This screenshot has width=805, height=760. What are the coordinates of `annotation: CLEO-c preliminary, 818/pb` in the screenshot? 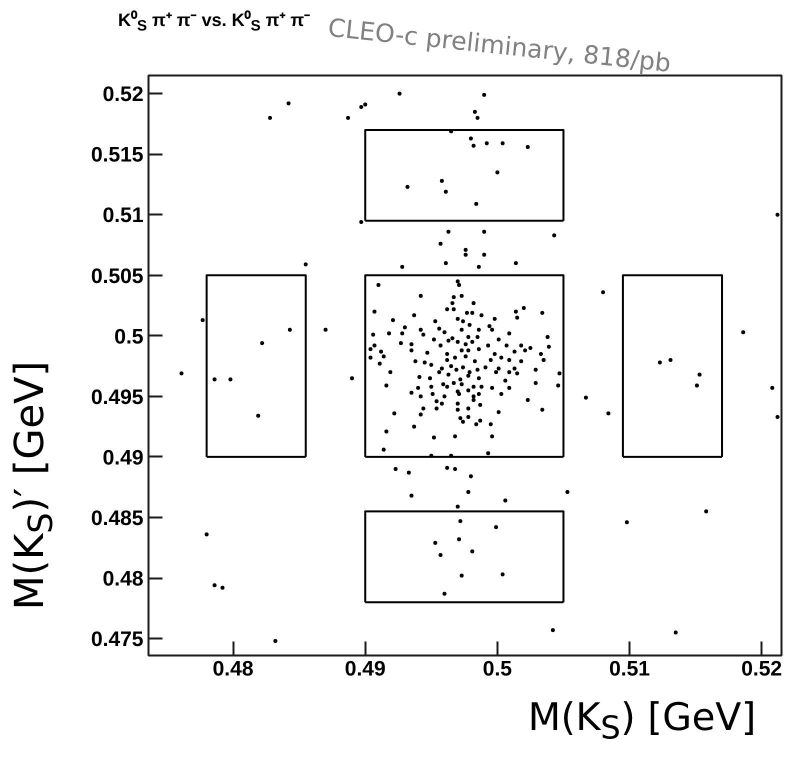 It's located at (499, 46).